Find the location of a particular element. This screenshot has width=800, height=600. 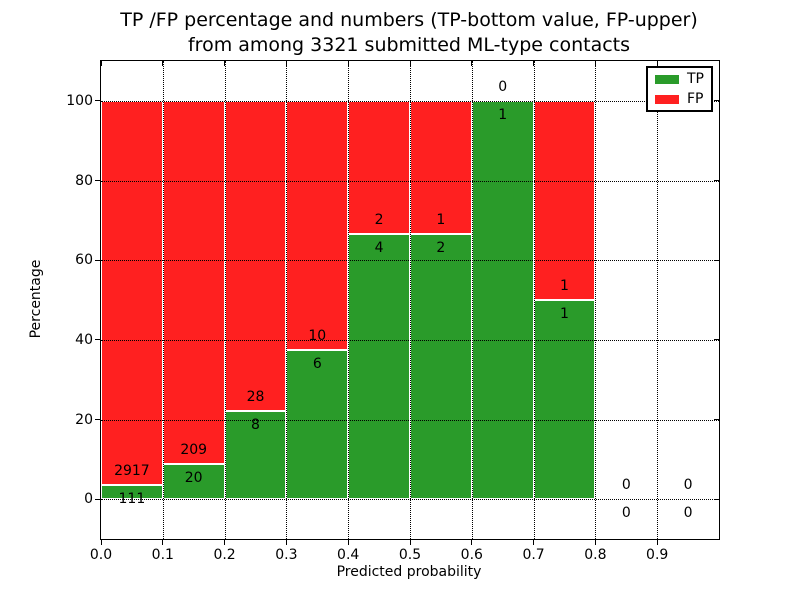

fp-count-annotation: 2917 is located at coordinates (132, 470).